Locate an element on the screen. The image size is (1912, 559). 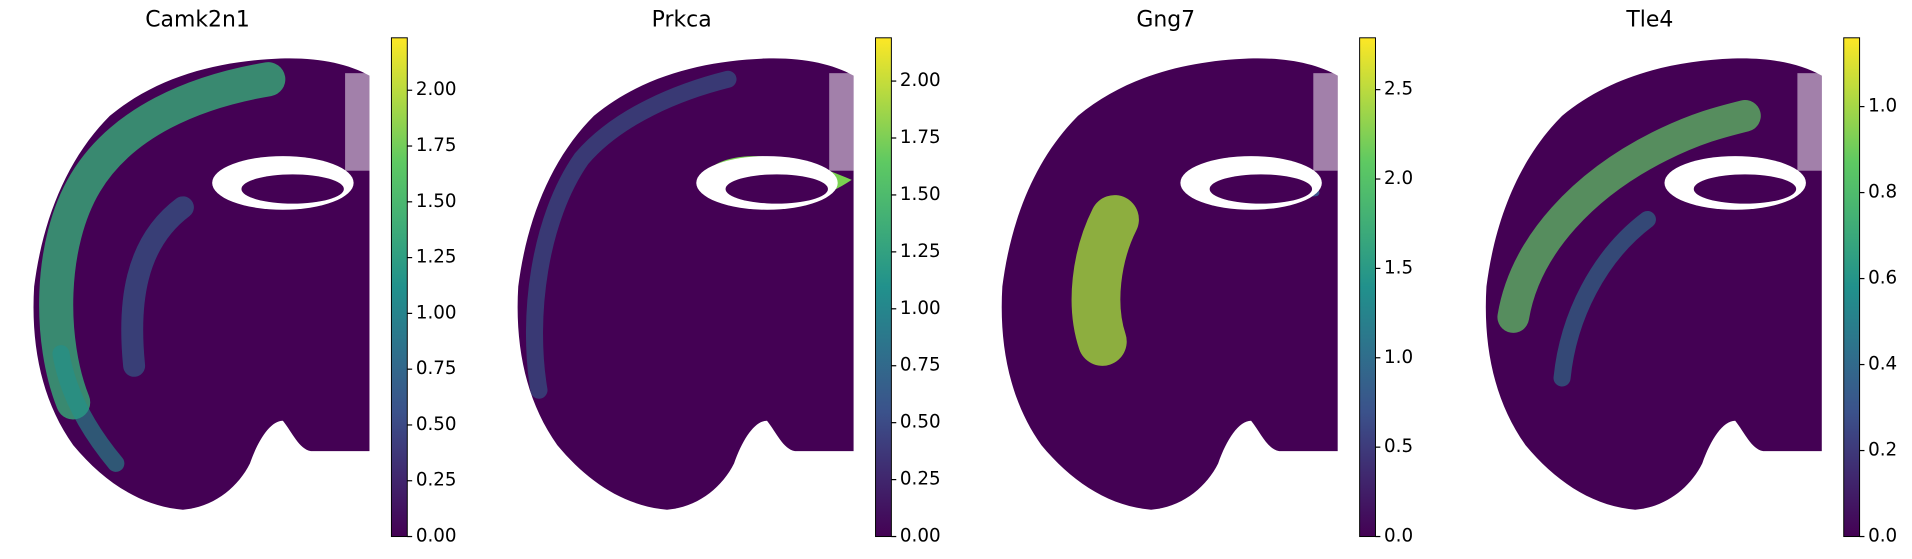
panel-title: Gng7 is located at coordinates (1165, 20).